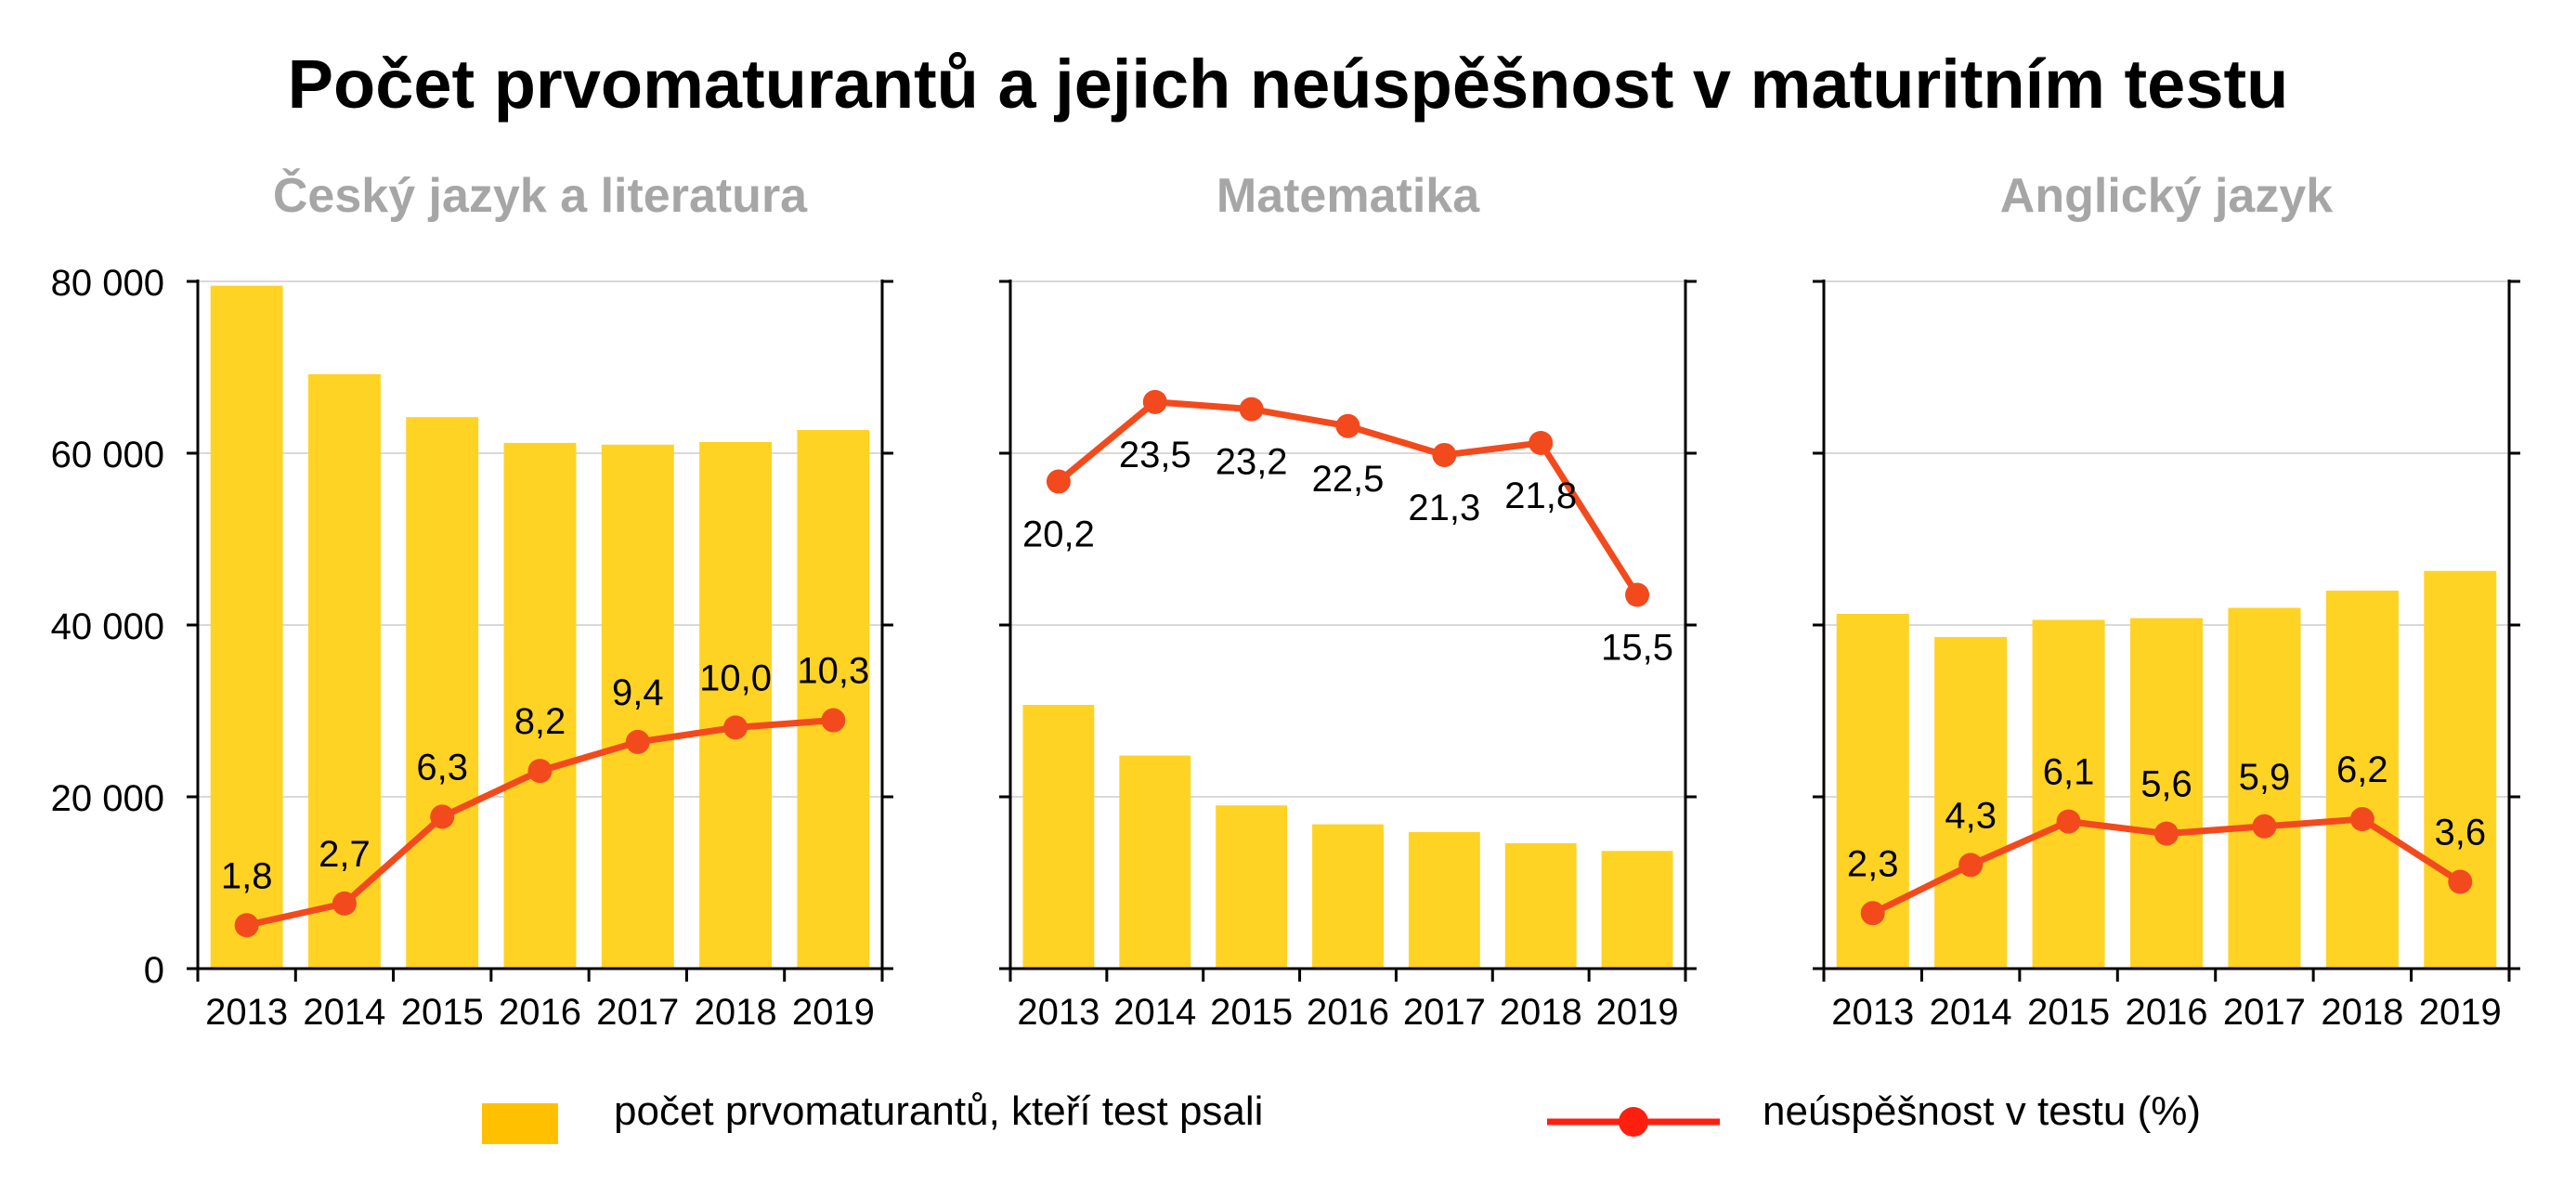 Image resolution: width=2576 pixels, height=1198 pixels. Describe the element at coordinates (1058, 534) in the screenshot. I see `data-label: 20,2` at that location.